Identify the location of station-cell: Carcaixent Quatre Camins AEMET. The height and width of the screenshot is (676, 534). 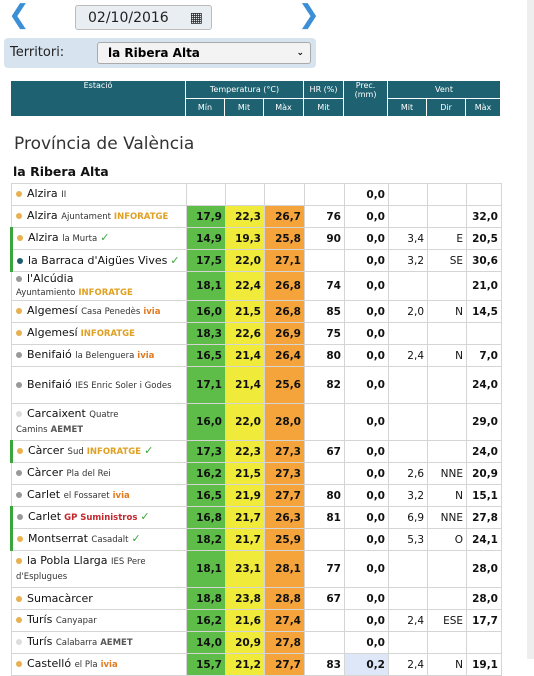
(99, 422).